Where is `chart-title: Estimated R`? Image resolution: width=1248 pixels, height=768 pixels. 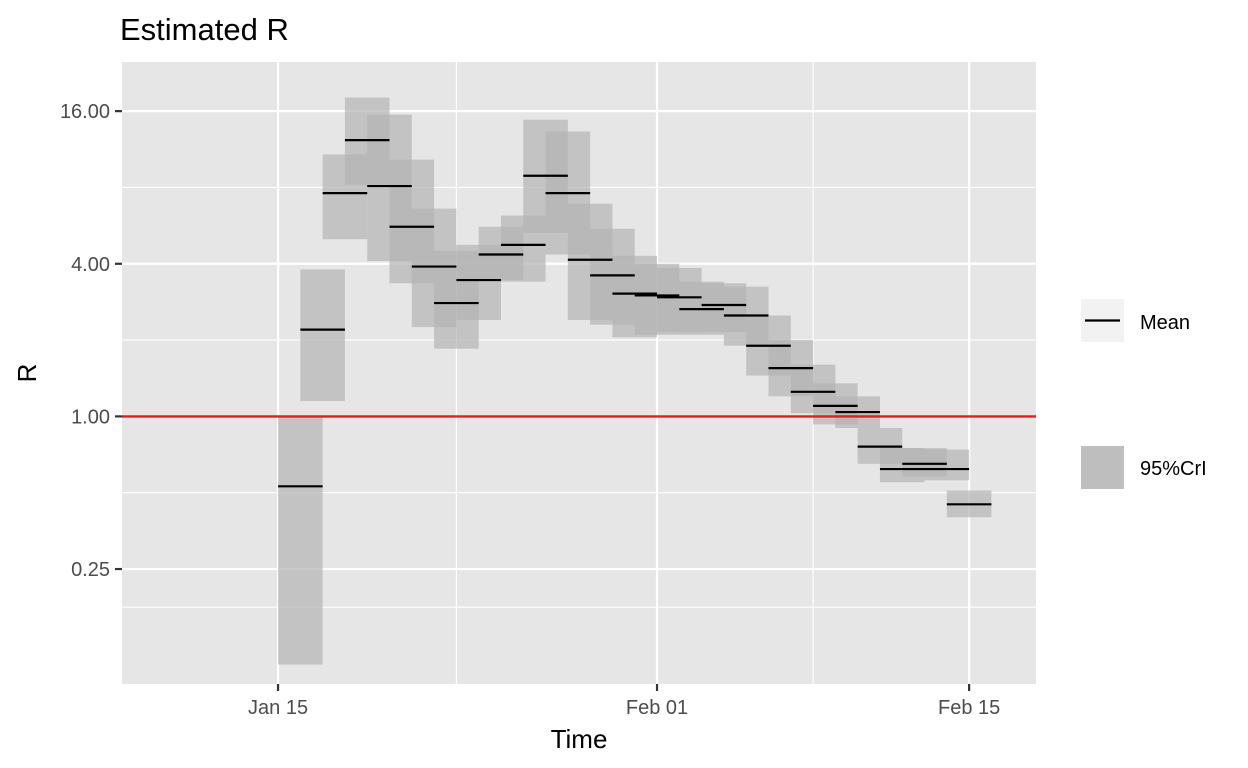 chart-title: Estimated R is located at coordinates (204, 29).